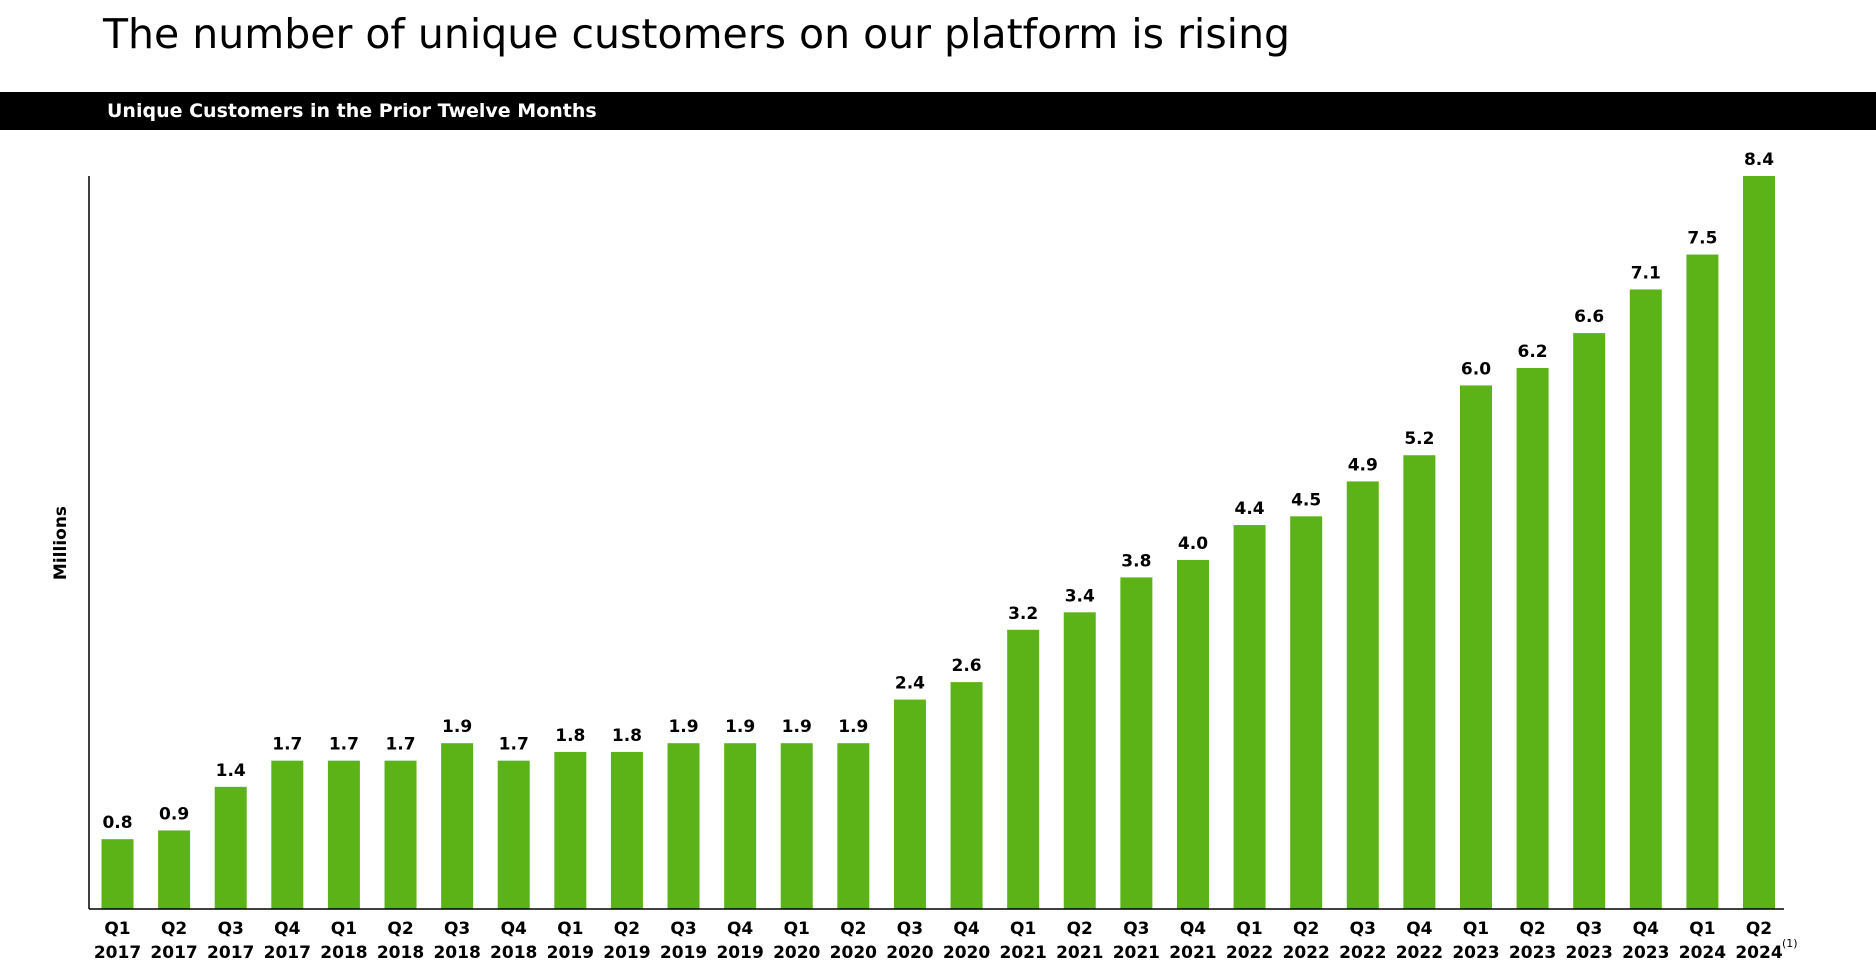 The image size is (1876, 978). What do you see at coordinates (796, 941) in the screenshot?
I see `x-tick-label: Q1 2020` at bounding box center [796, 941].